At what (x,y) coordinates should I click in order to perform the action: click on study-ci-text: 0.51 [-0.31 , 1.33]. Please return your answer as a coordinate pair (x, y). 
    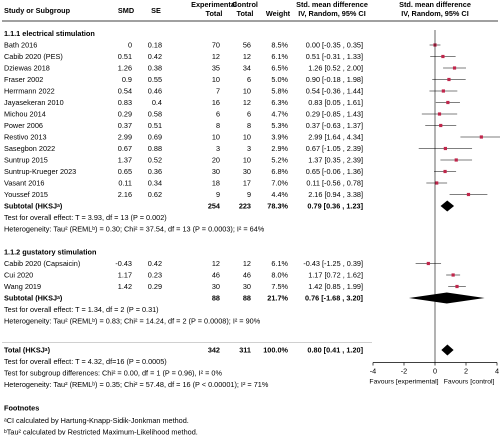
    Looking at the image, I should click on (334, 56).